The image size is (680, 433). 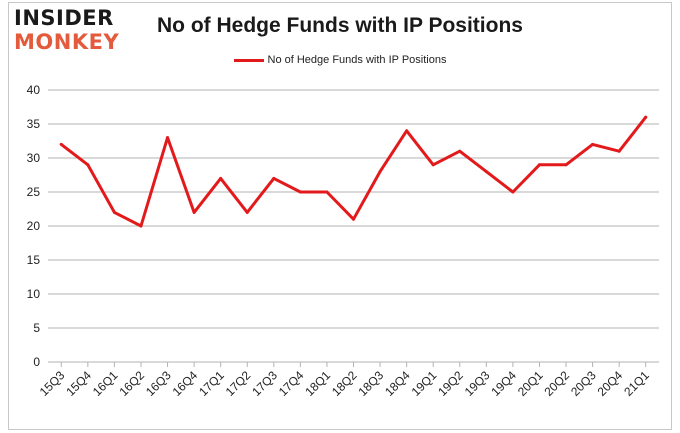 What do you see at coordinates (67, 42) in the screenshot?
I see `logo-line-2: MONKEY` at bounding box center [67, 42].